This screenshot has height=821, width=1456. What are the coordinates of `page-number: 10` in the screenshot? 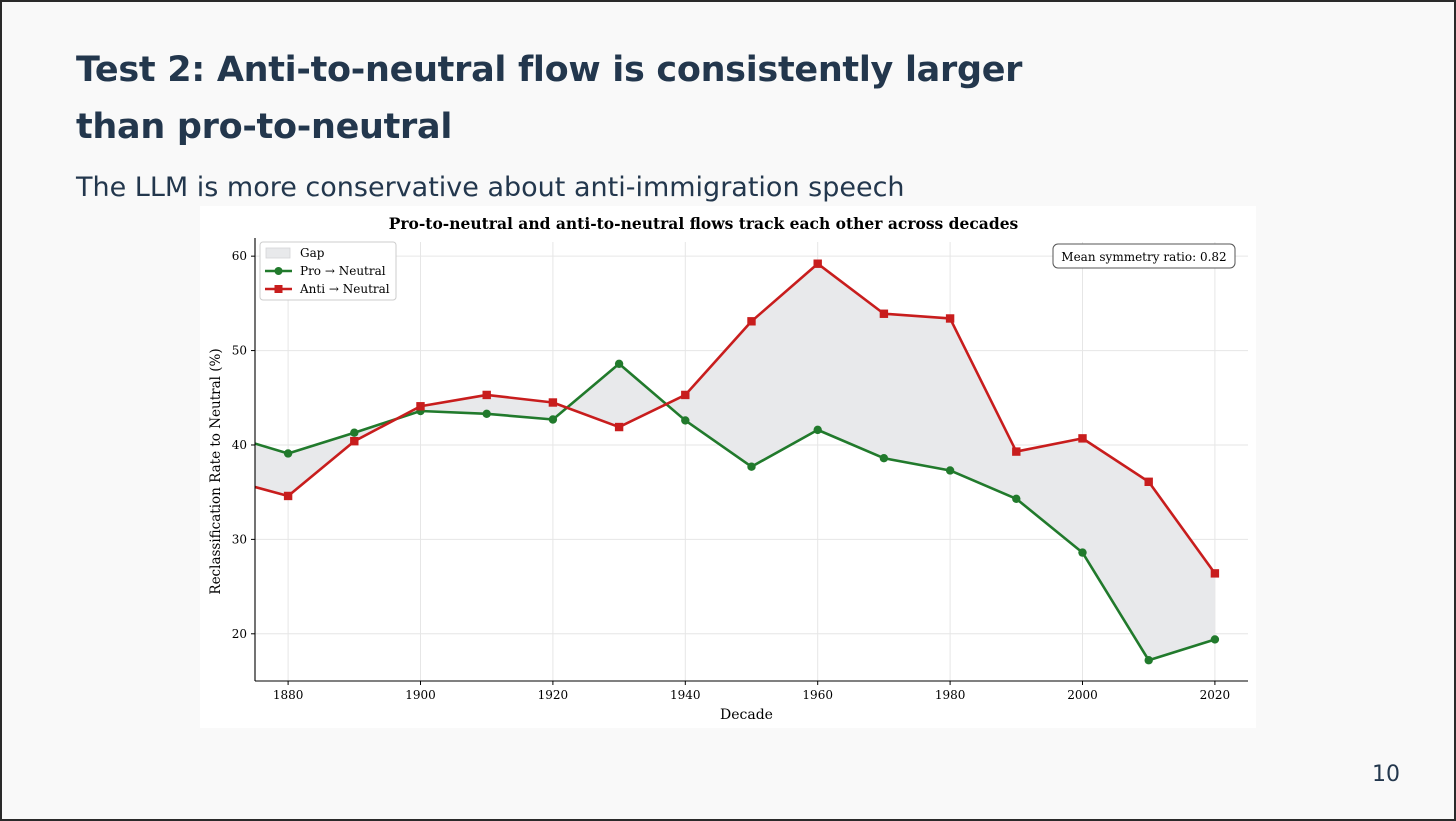 It's located at (1386, 774).